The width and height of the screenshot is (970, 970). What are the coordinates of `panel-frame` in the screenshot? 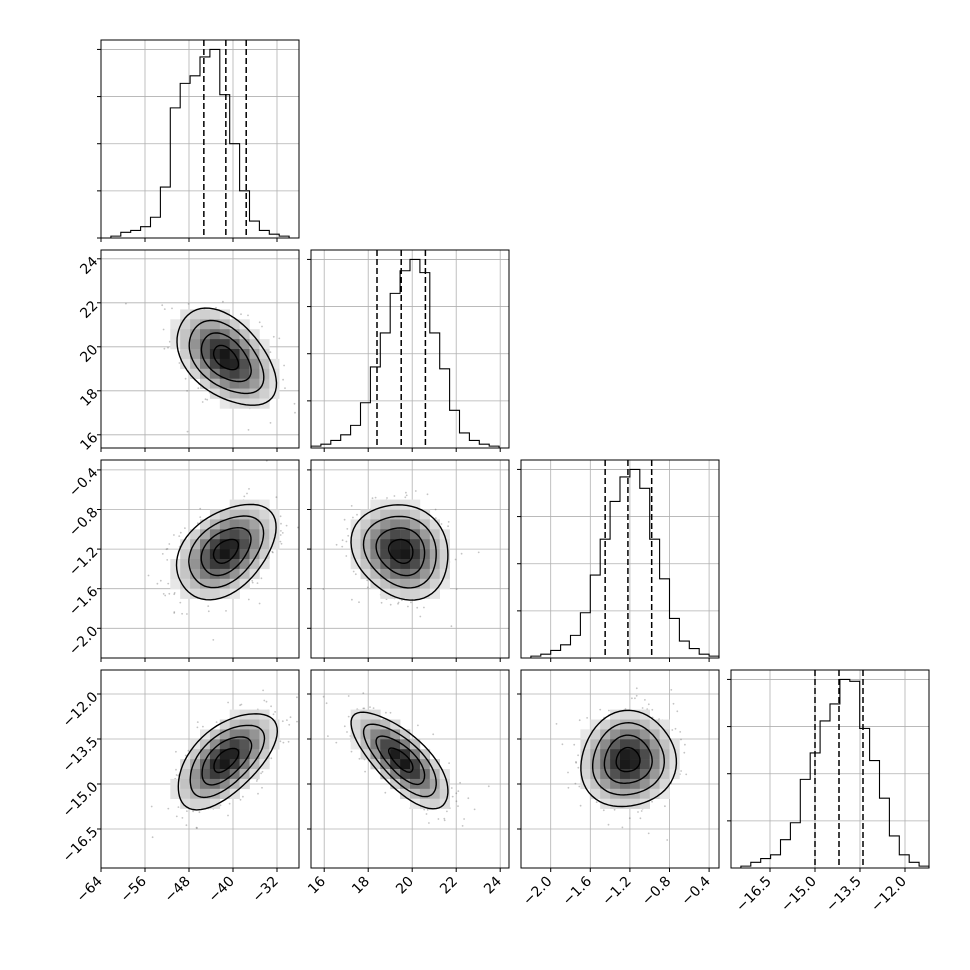 It's located at (200, 559).